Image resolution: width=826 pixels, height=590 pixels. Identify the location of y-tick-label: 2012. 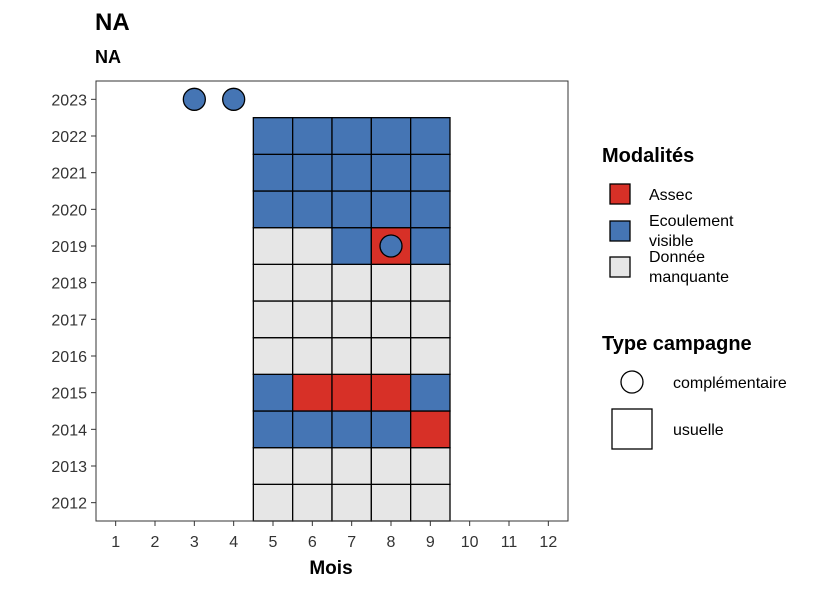
(69, 504).